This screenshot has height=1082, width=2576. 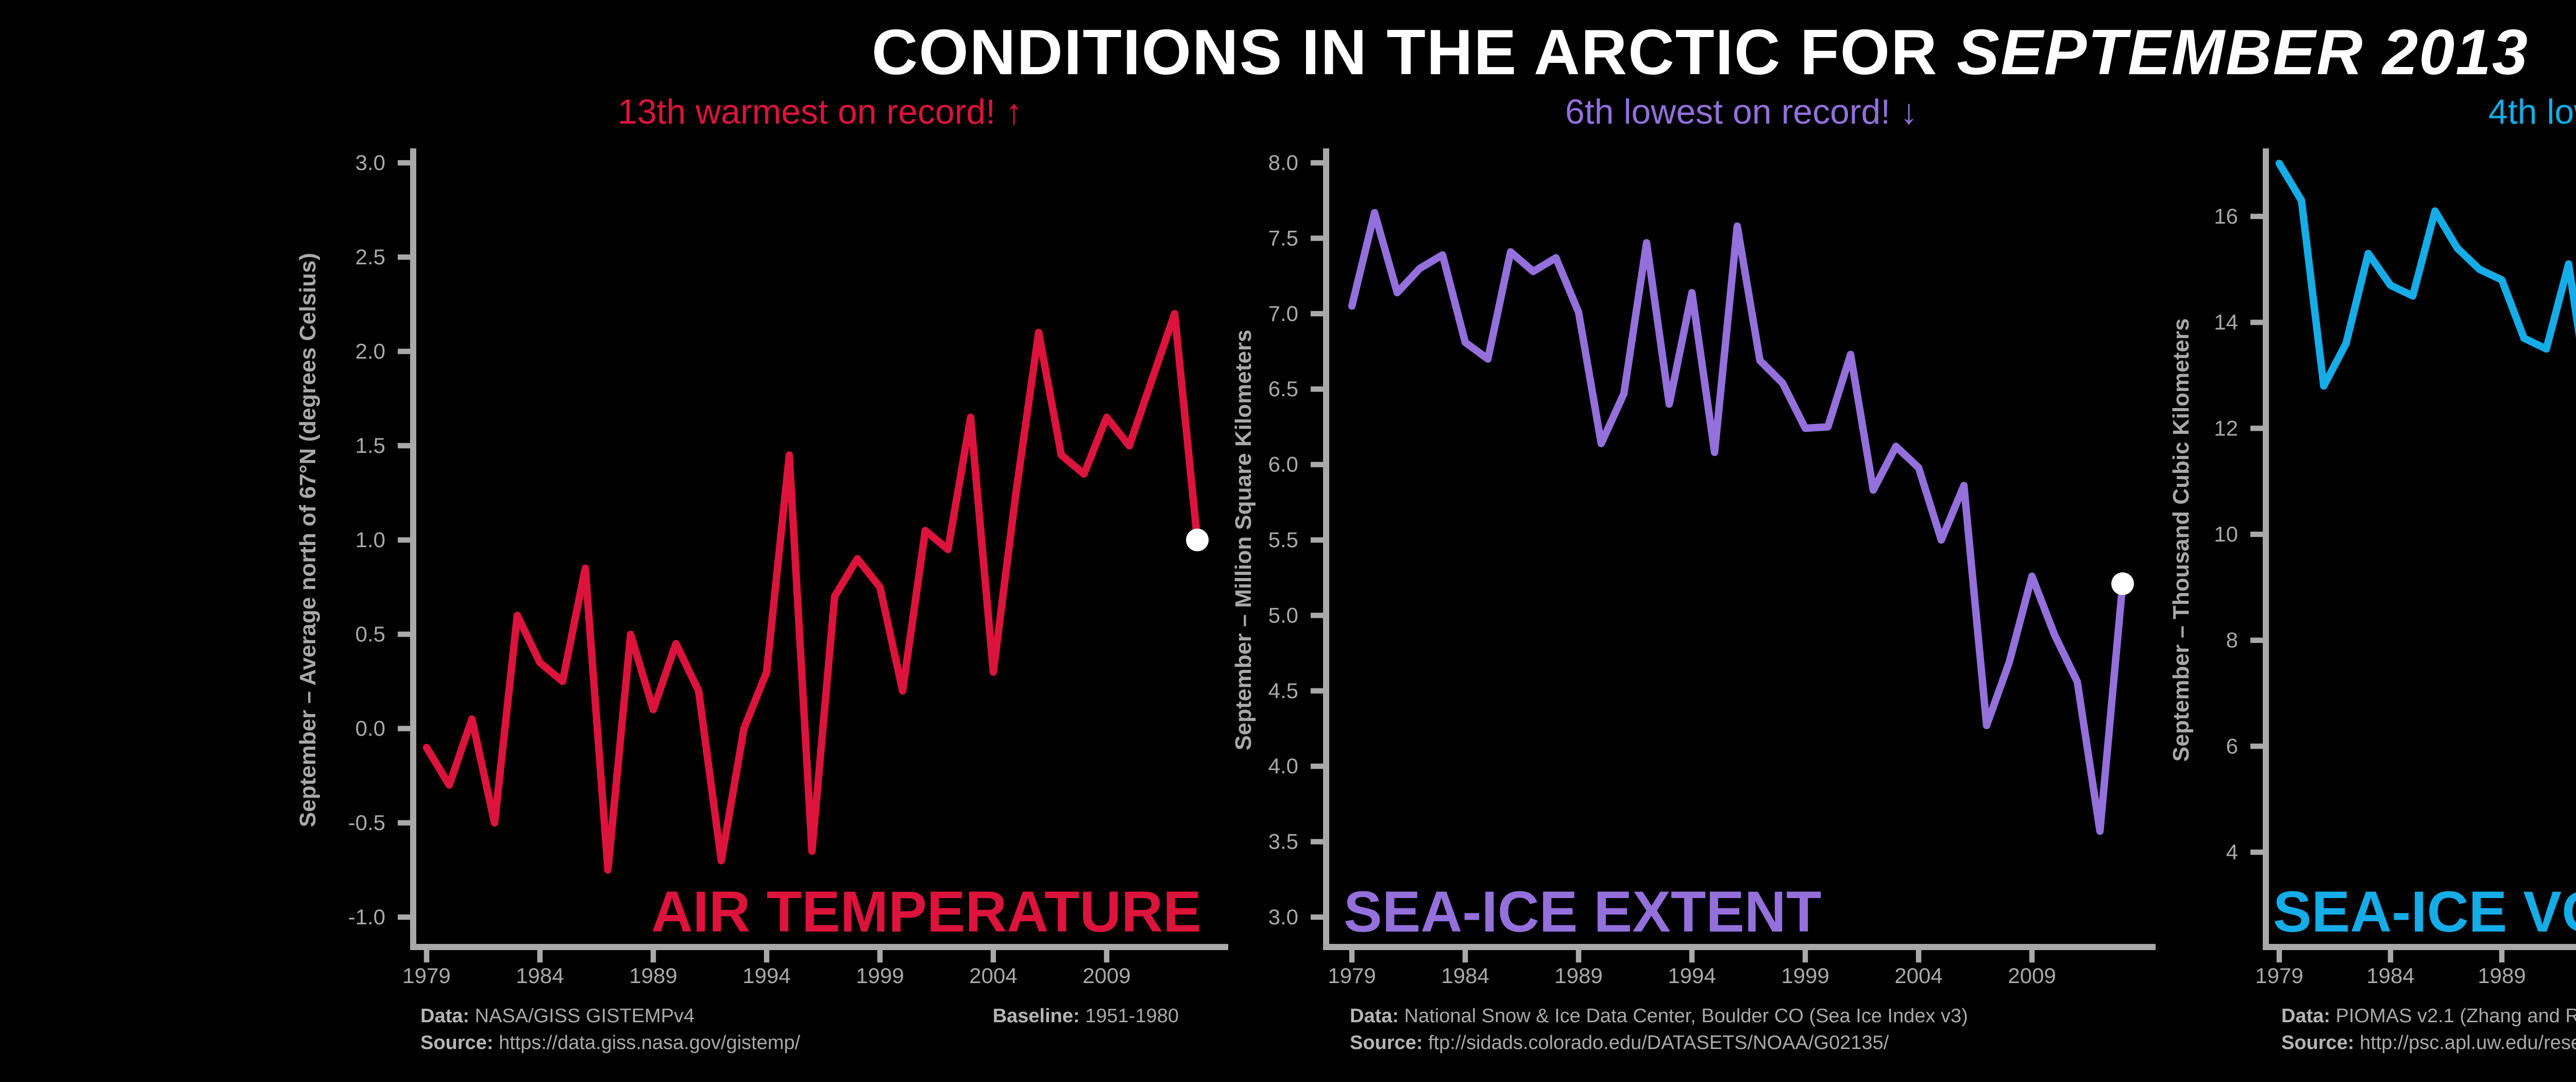 What do you see at coordinates (366, 917) in the screenshot?
I see `y-tick-label: -1.0` at bounding box center [366, 917].